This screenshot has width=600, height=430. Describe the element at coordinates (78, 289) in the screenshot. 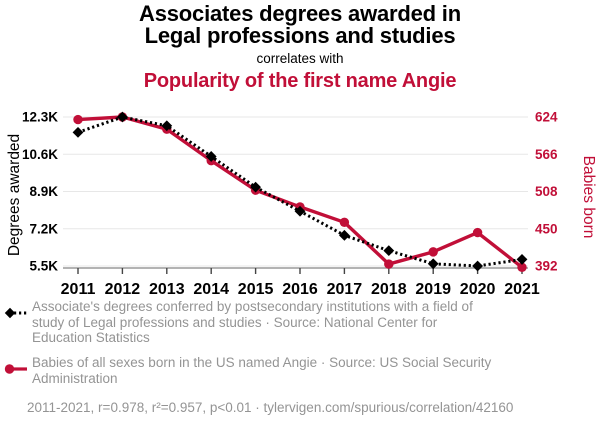

I see `x-axis-year-label: 2011` at that location.